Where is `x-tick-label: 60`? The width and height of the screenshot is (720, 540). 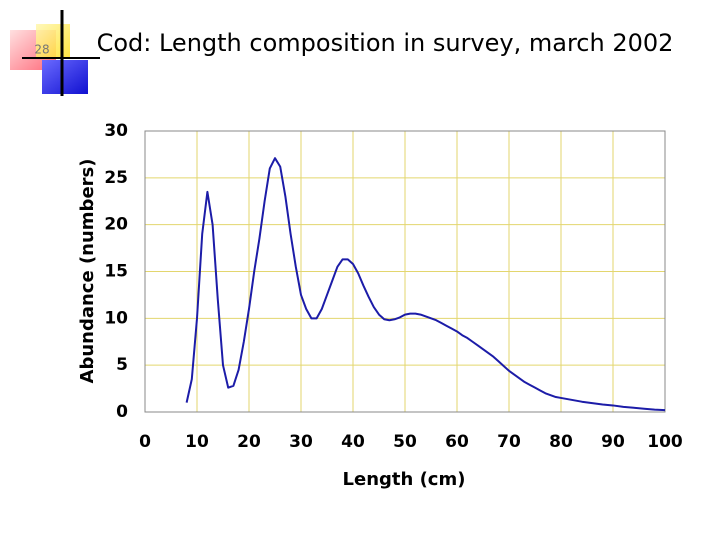
x-tick-label: 60 is located at coordinates (457, 442).